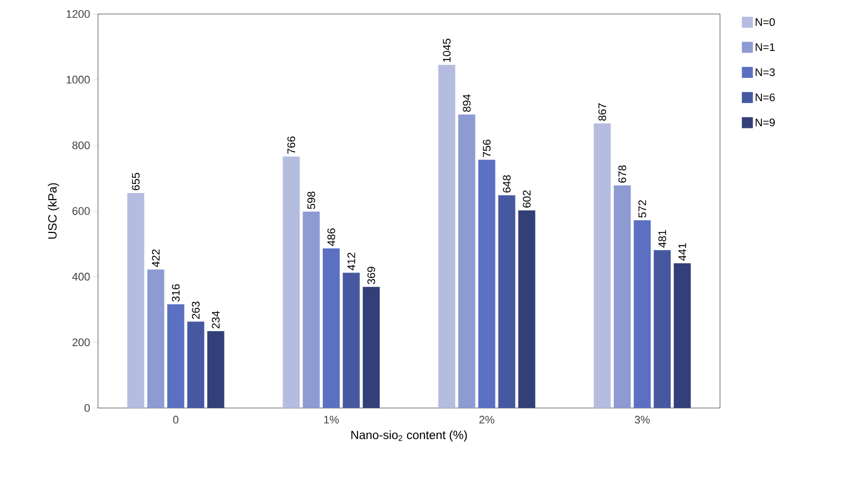  Describe the element at coordinates (216, 319) in the screenshot. I see `data-label: 234` at that location.